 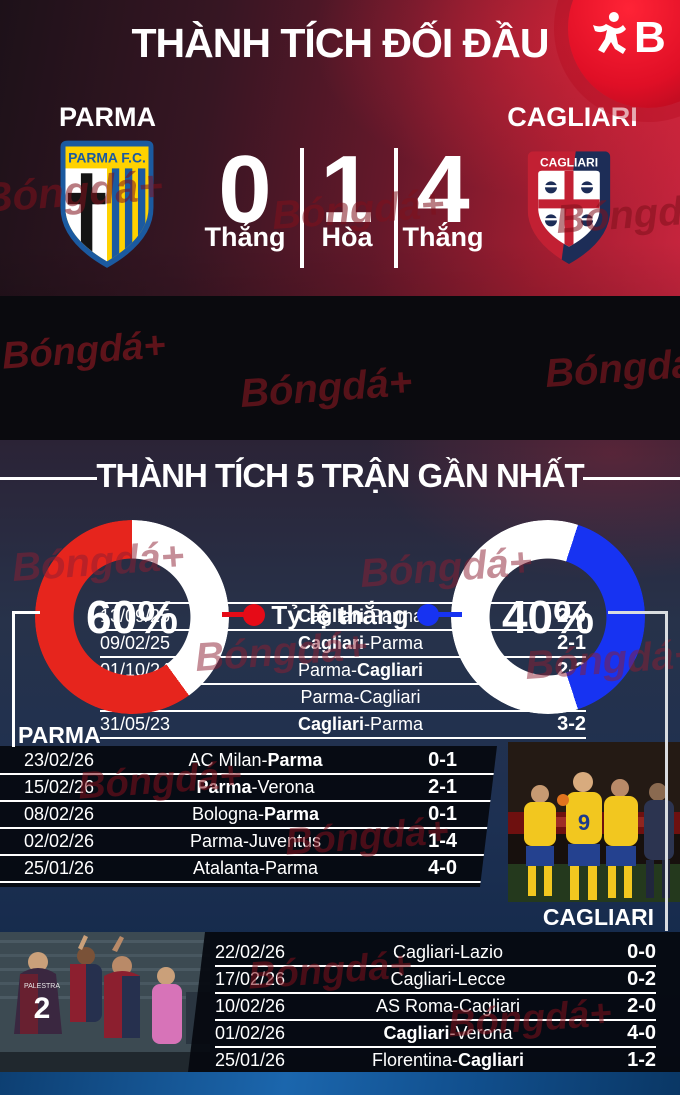 I want to click on home-wins-label: Thắng, so click(x=245, y=237).